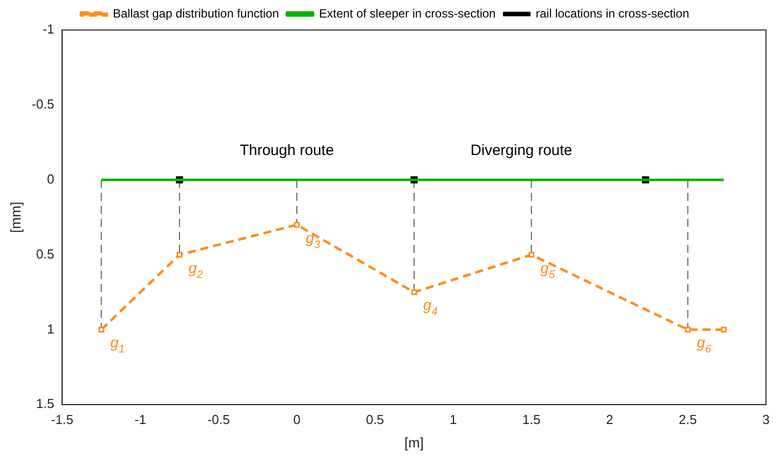 The image size is (780, 458). What do you see at coordinates (218, 419) in the screenshot?
I see `x-tick-label: -0.5` at bounding box center [218, 419].